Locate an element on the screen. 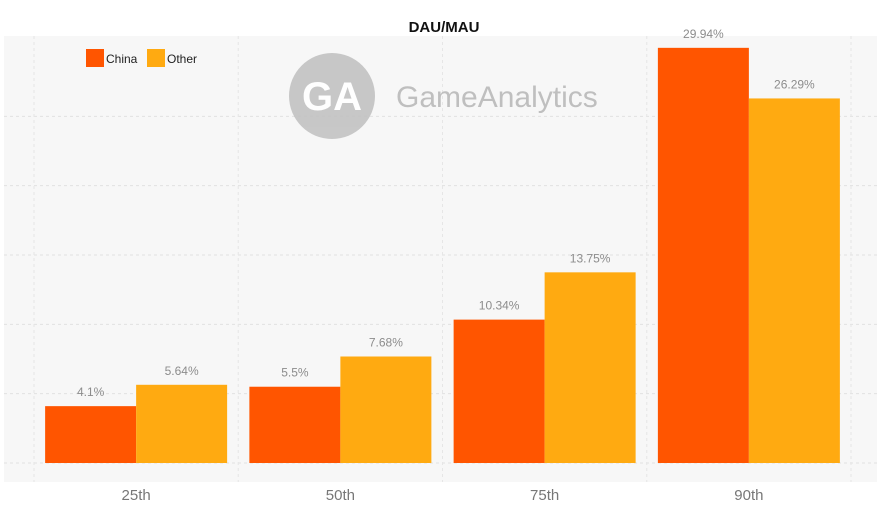 Image resolution: width=888 pixels, height=511 pixels. game-analytics-logo-icon is located at coordinates (332, 96).